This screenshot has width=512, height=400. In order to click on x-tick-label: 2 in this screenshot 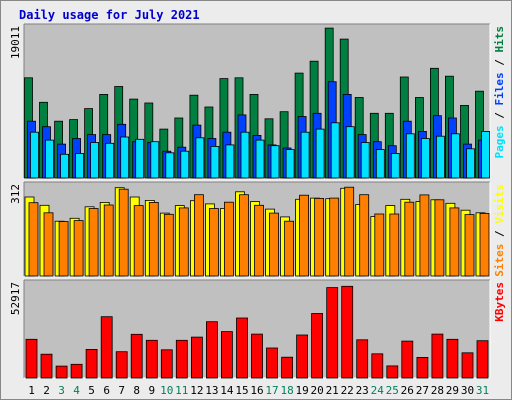, I will do `click(46, 390)`.